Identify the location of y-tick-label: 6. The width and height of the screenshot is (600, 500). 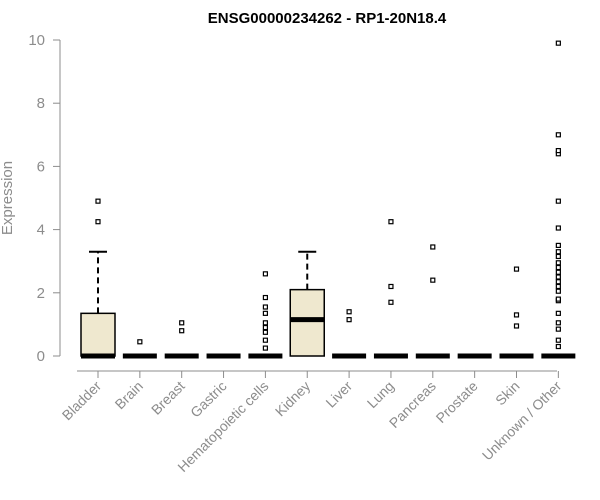
(41, 166).